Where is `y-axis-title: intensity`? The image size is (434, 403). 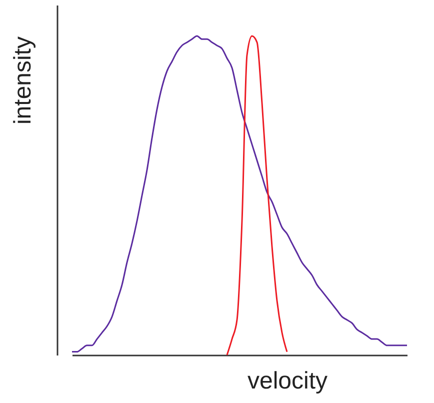
y-axis-title: intensity is located at coordinates (23, 80).